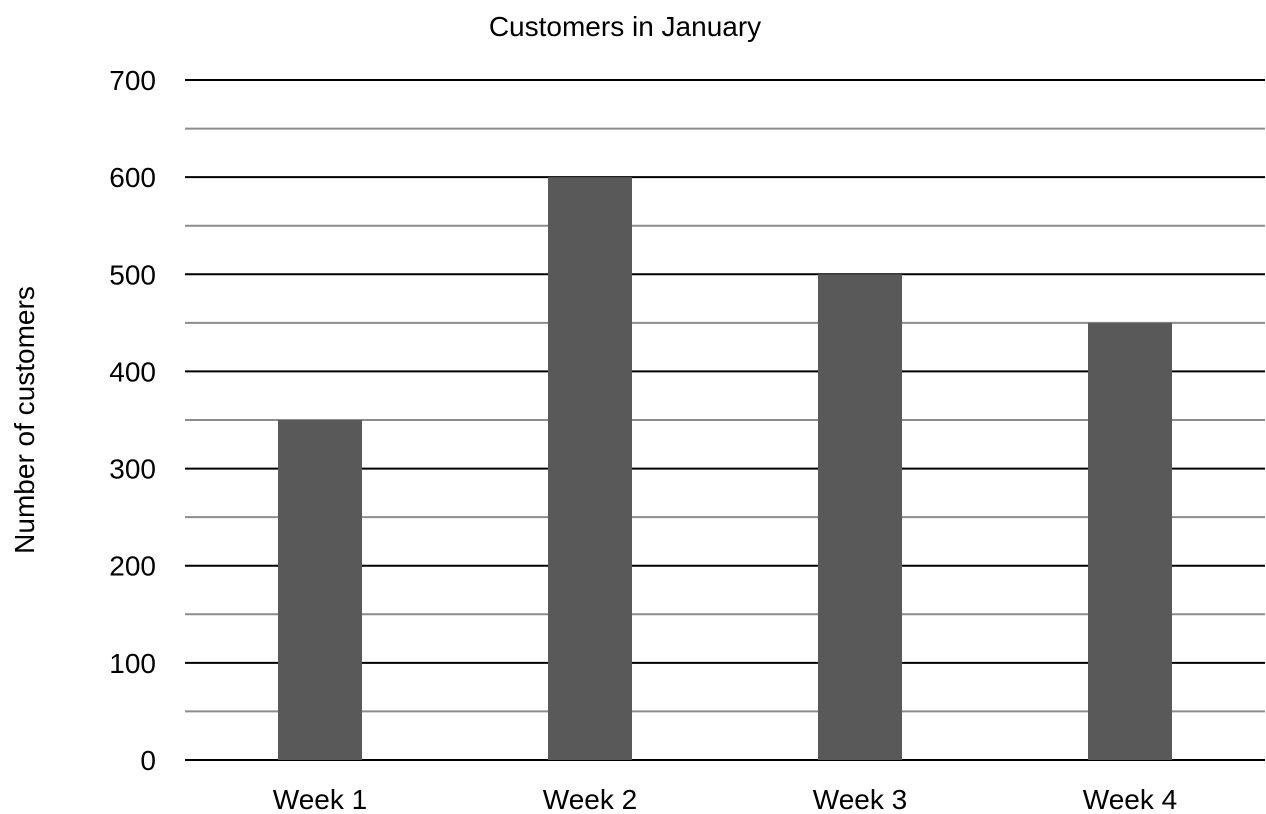  I want to click on y-tick-label: 0, so click(148, 760).